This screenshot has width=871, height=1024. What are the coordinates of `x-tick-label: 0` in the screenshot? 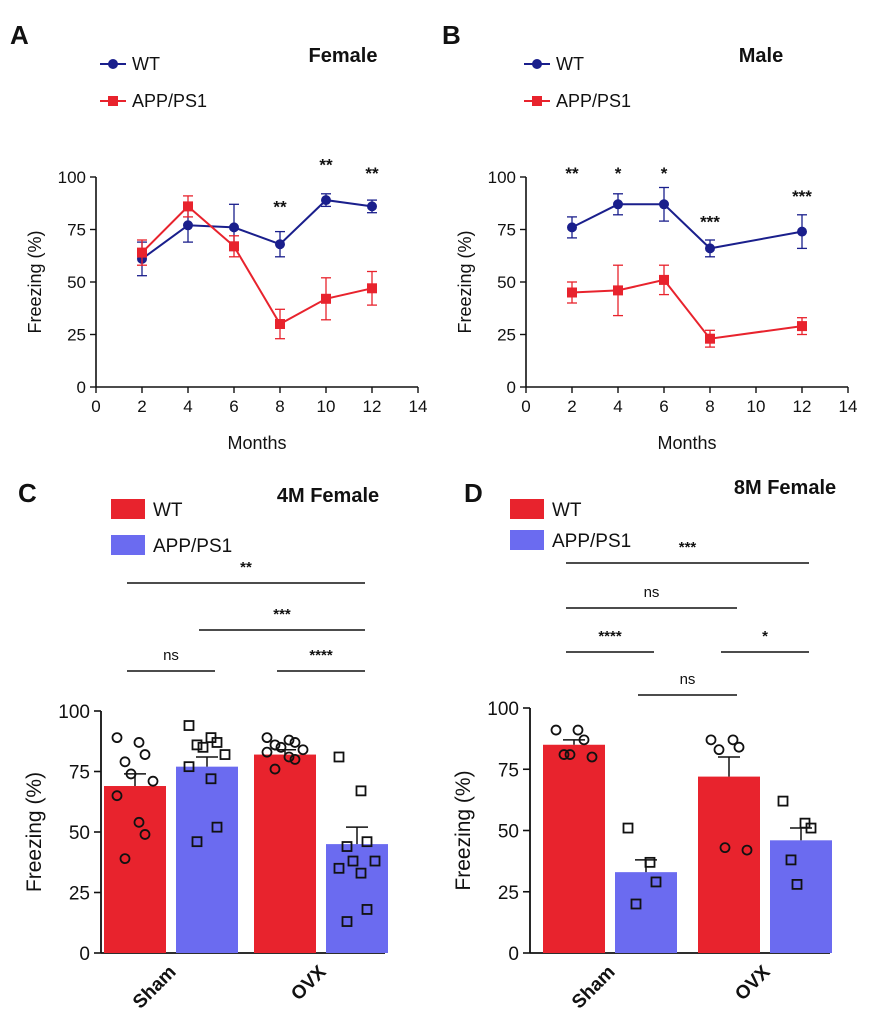 It's located at (525, 406).